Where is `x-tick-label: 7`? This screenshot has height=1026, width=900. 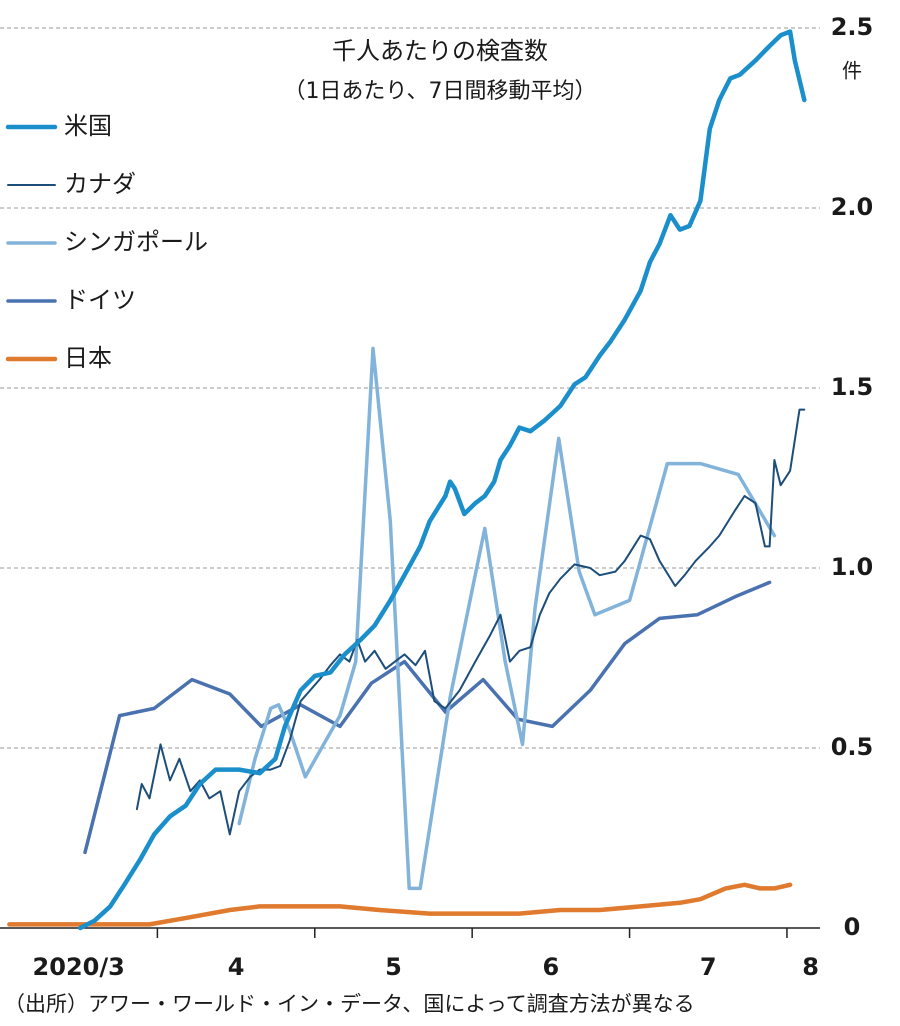 x-tick-label: 7 is located at coordinates (708, 967).